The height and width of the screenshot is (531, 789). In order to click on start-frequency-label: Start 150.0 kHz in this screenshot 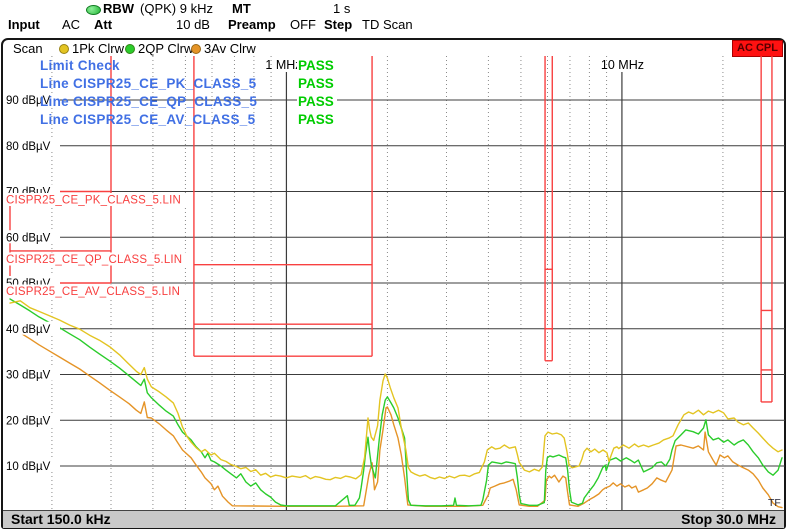, I will do `click(61, 519)`.